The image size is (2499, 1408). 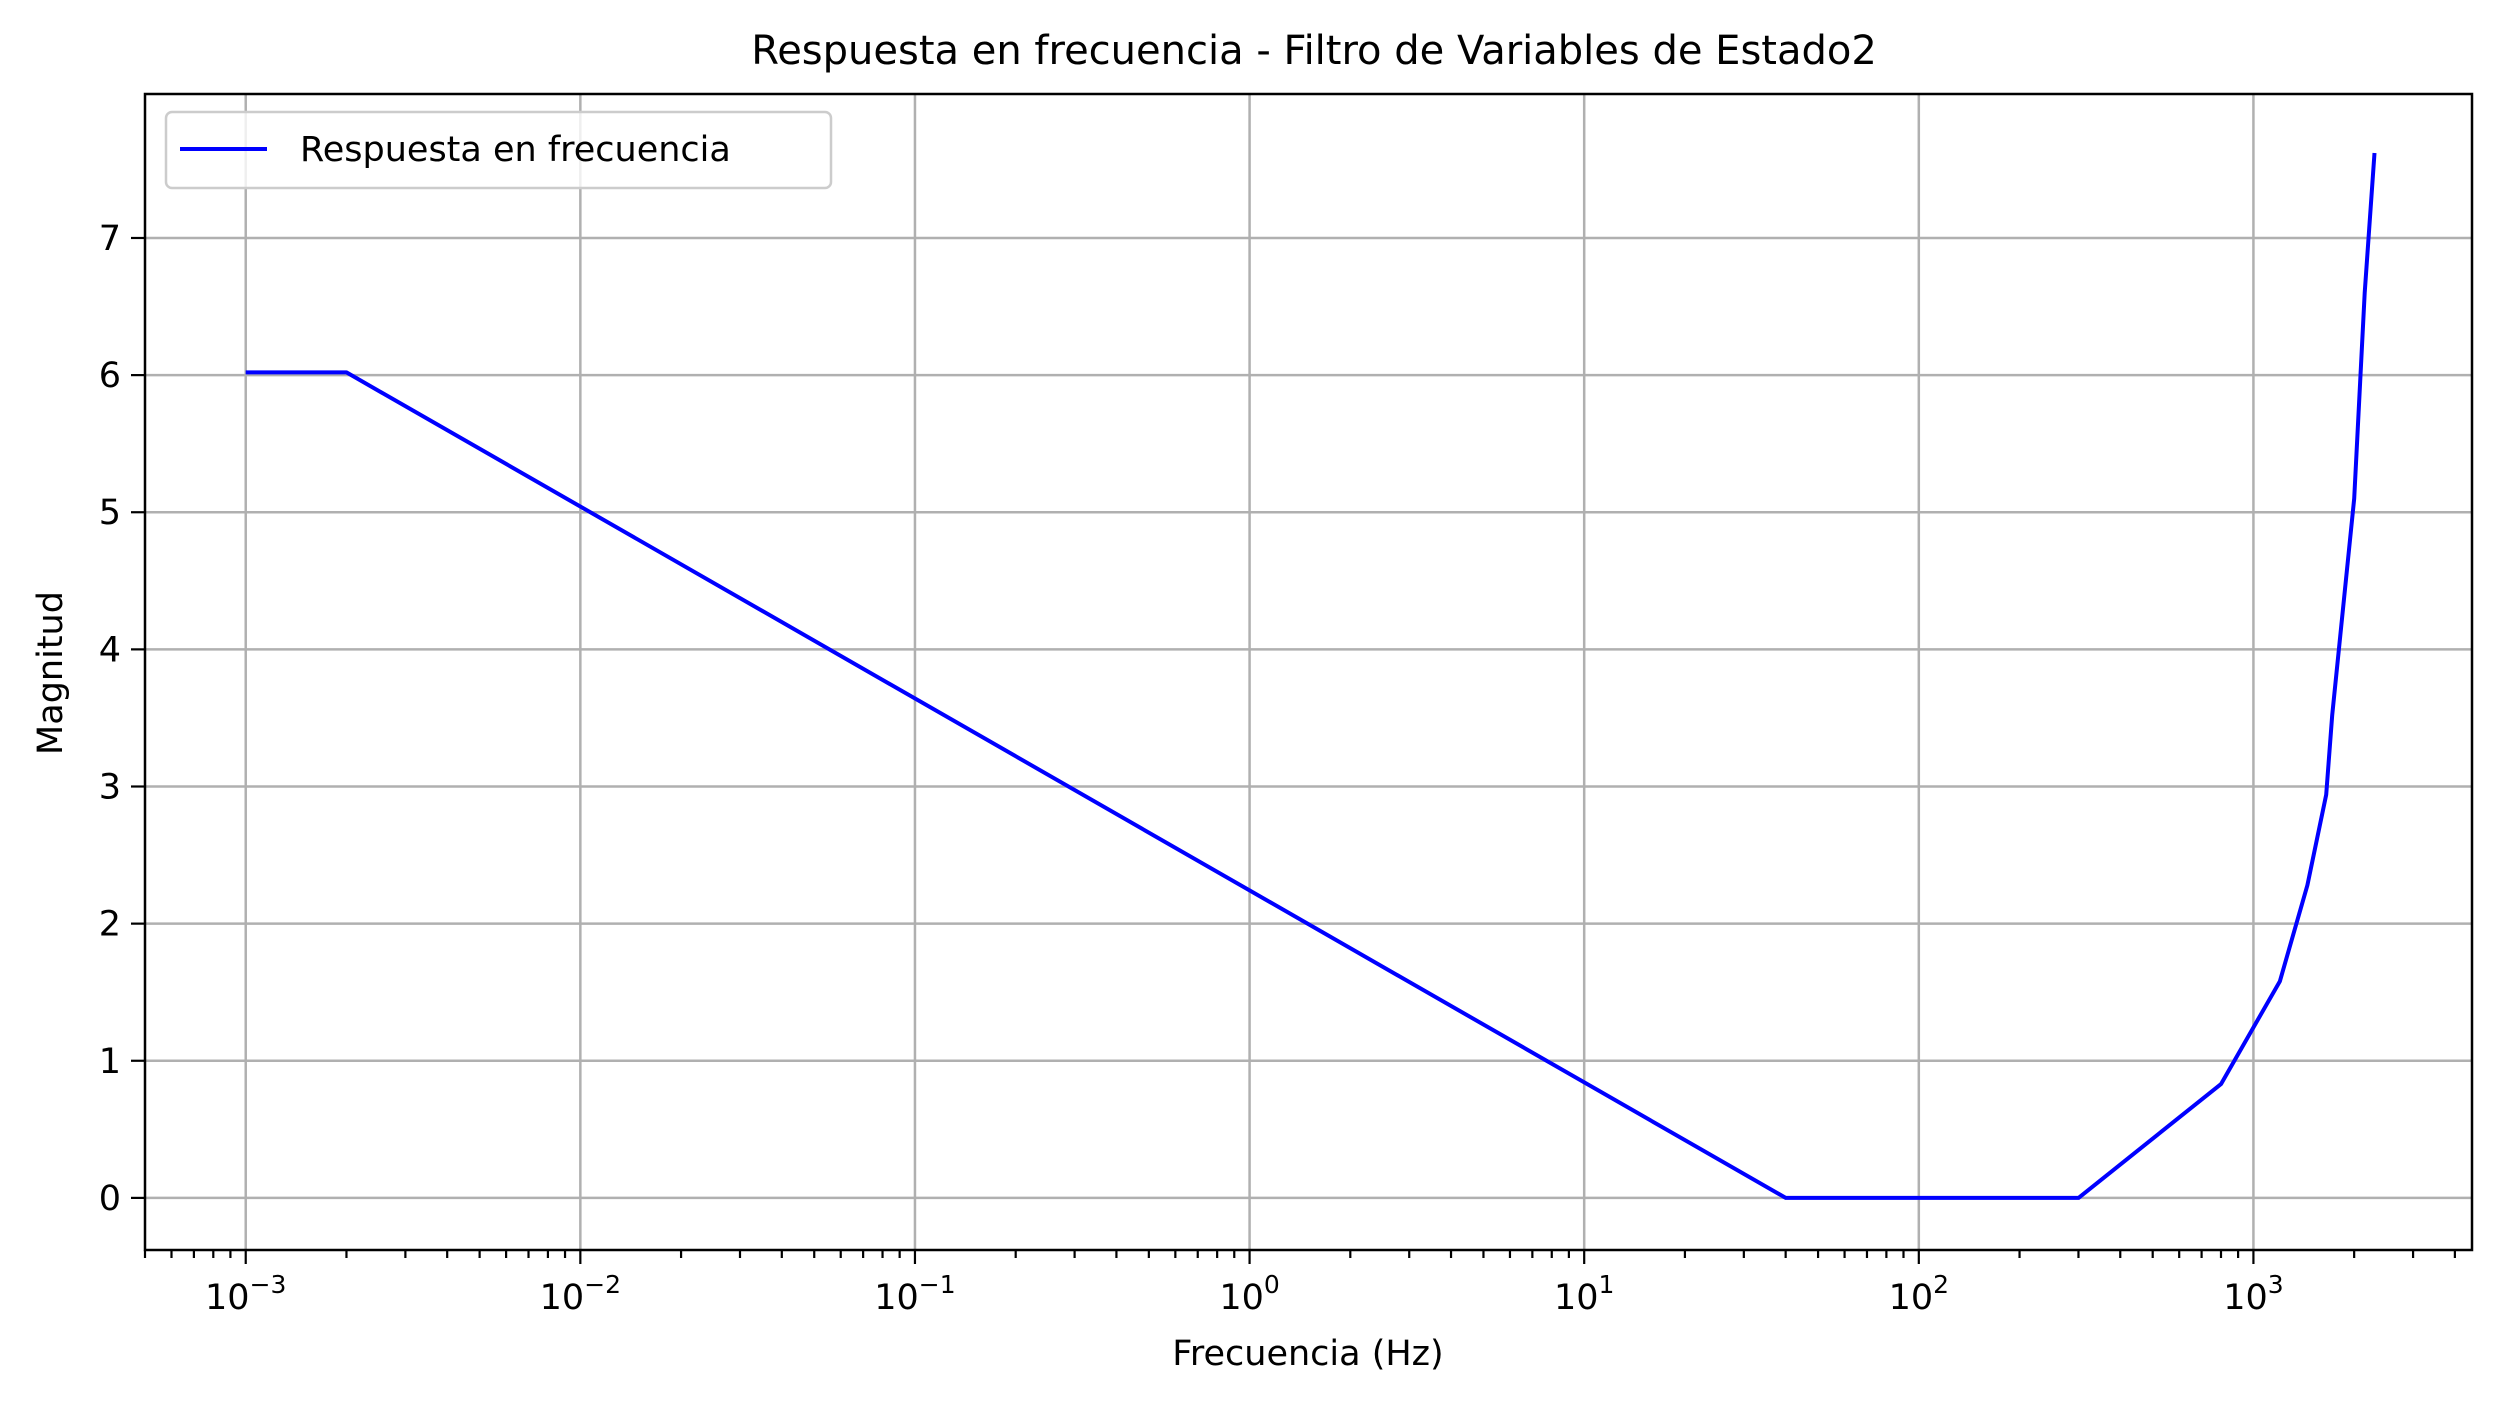 I want to click on y-tick-label: 6, so click(x=110, y=376).